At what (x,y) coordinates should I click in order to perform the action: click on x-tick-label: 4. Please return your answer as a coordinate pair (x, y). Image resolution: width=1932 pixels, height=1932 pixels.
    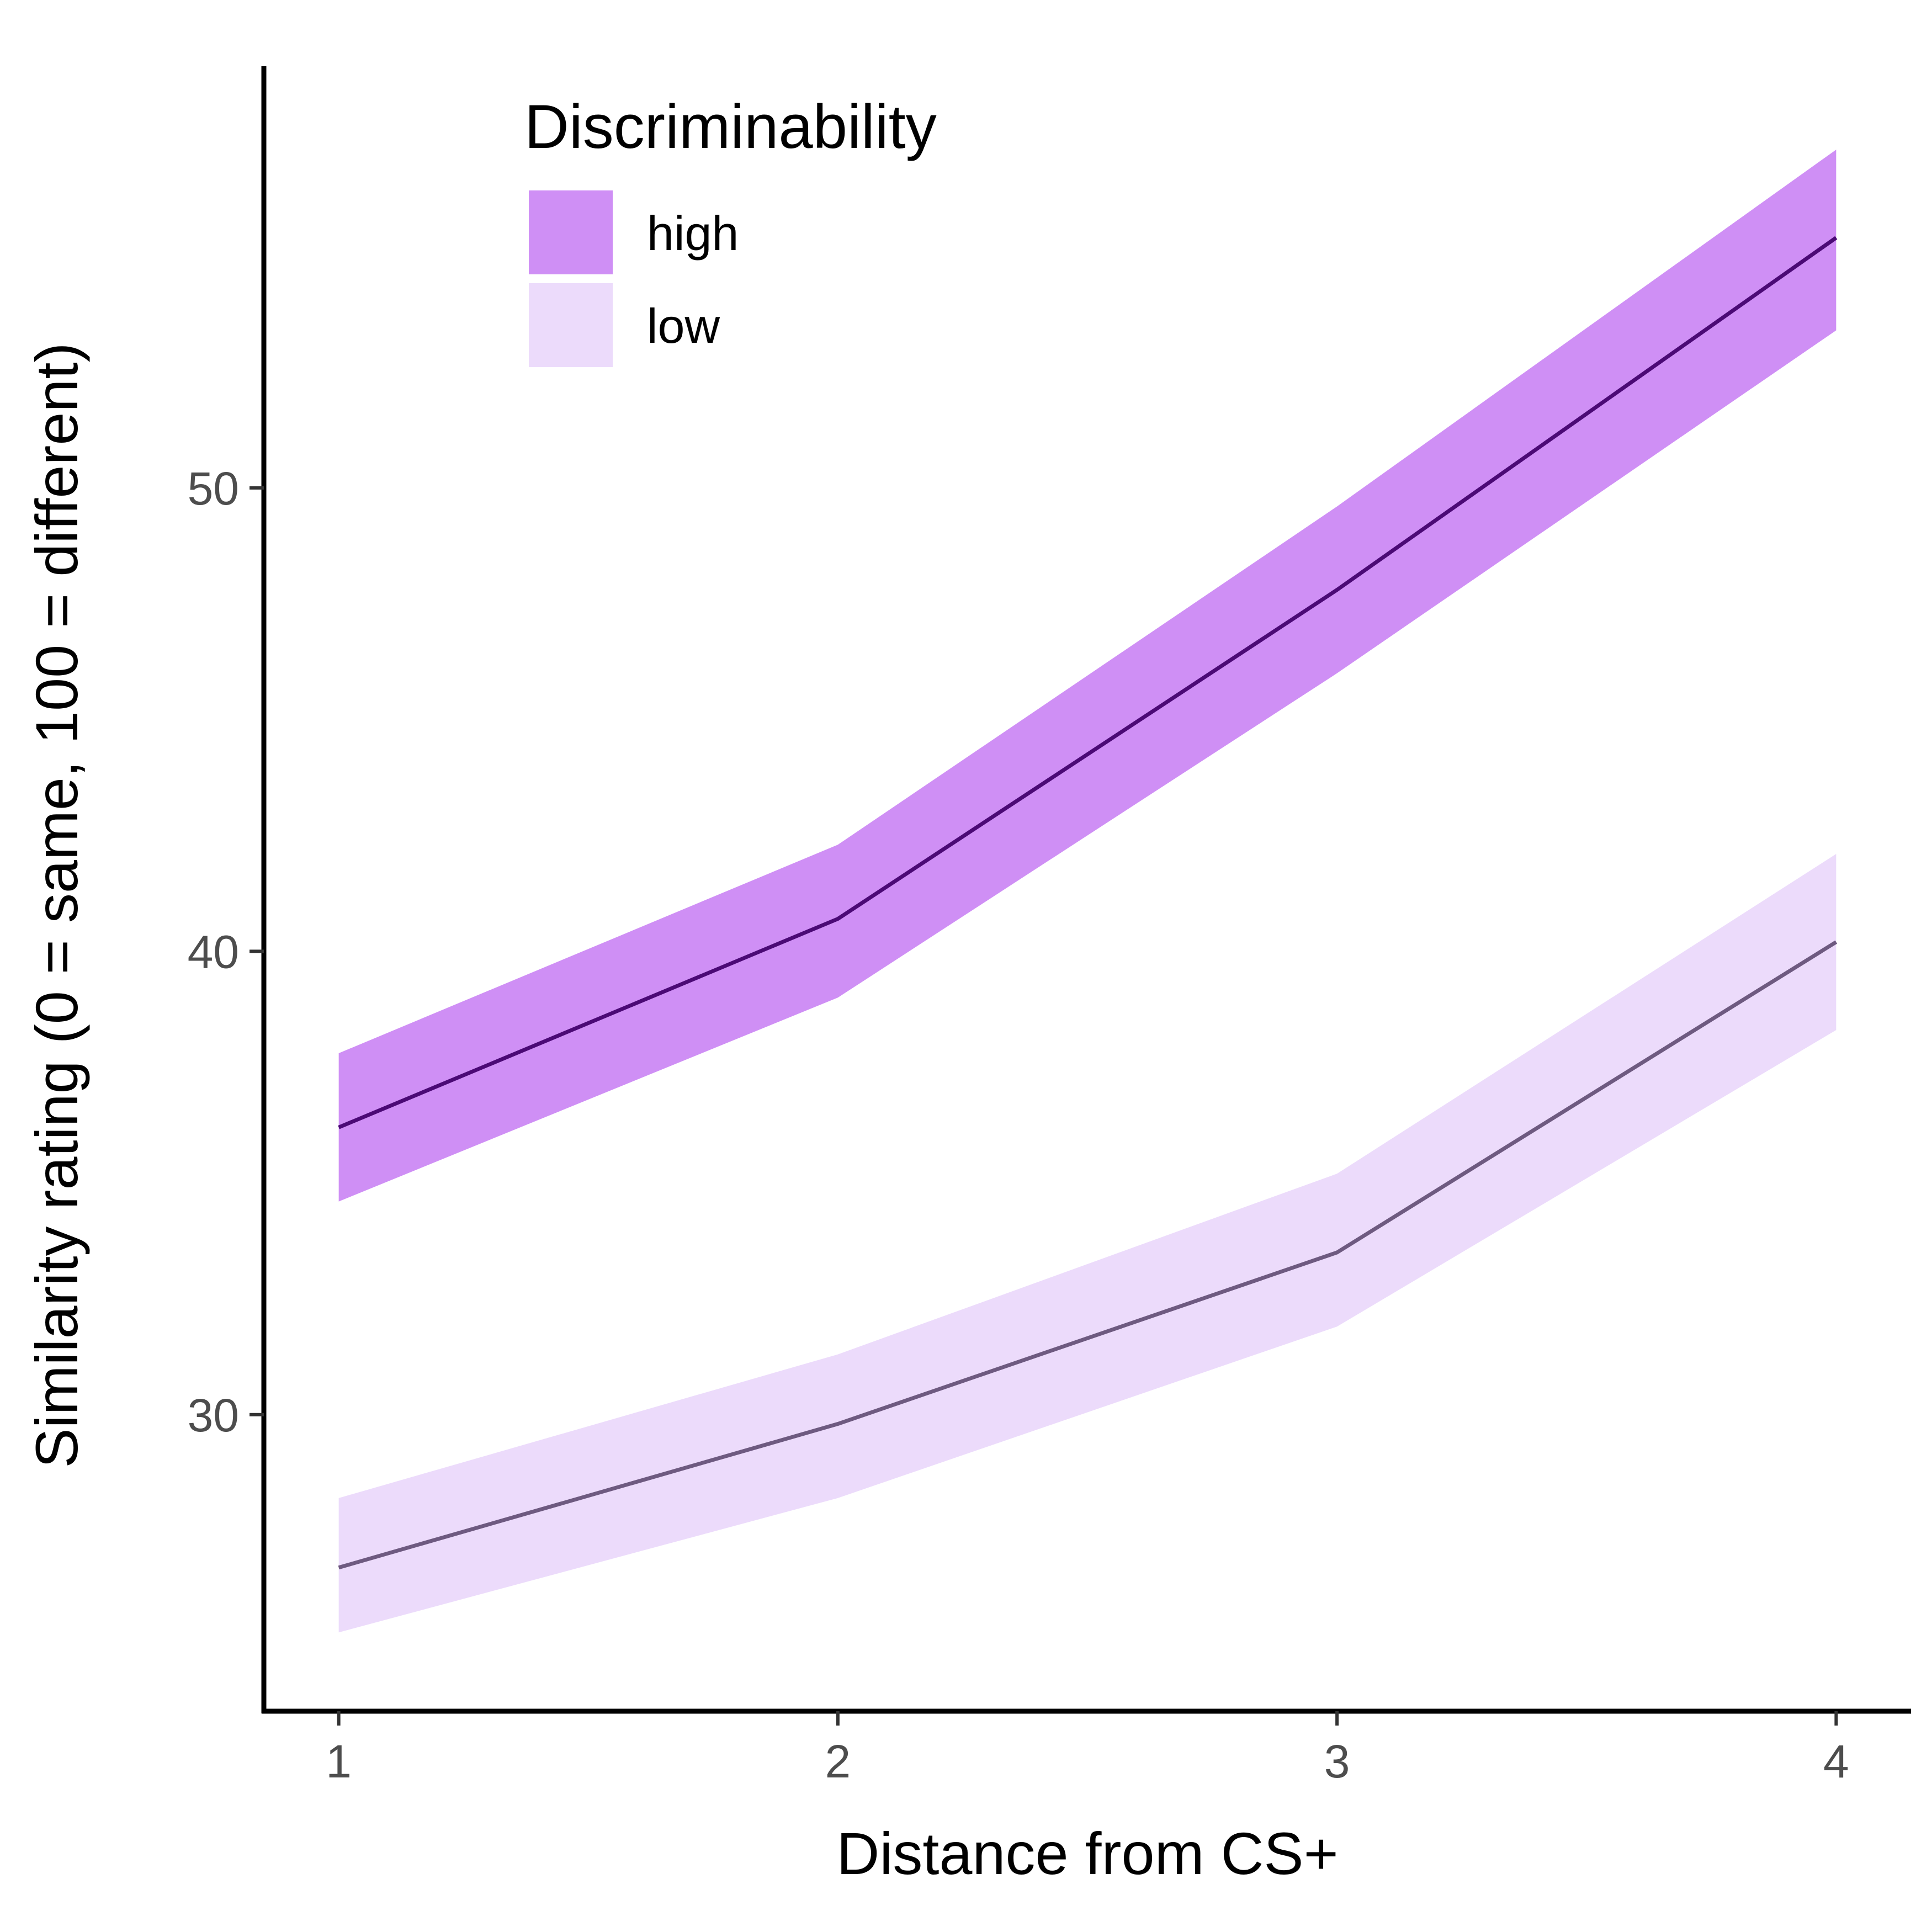
    Looking at the image, I should click on (1836, 1761).